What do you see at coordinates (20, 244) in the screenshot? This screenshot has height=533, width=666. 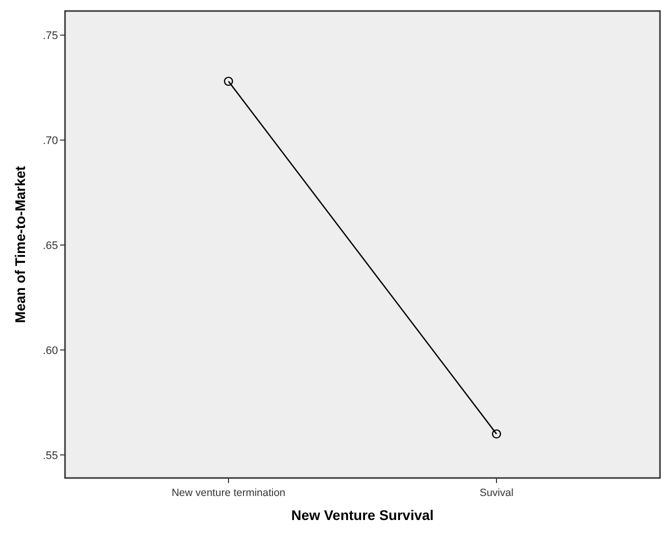 I see `y-axis-title: Mean of Time-to-Market` at bounding box center [20, 244].